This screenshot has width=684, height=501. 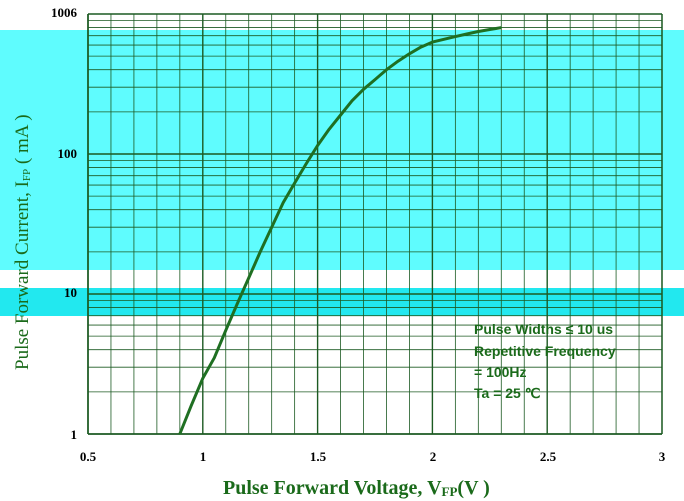 I want to click on x-tick-label: 2.5, so click(x=548, y=456).